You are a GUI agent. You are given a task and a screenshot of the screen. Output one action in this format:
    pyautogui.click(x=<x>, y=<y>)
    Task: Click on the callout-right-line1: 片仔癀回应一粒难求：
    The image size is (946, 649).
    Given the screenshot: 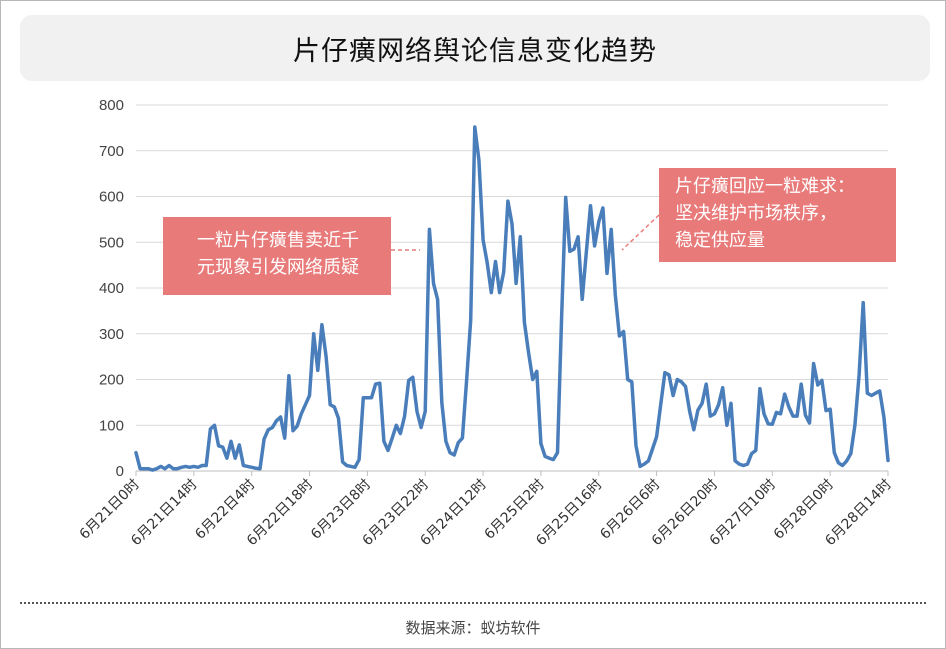 What is the action you would take?
    pyautogui.click(x=765, y=186)
    